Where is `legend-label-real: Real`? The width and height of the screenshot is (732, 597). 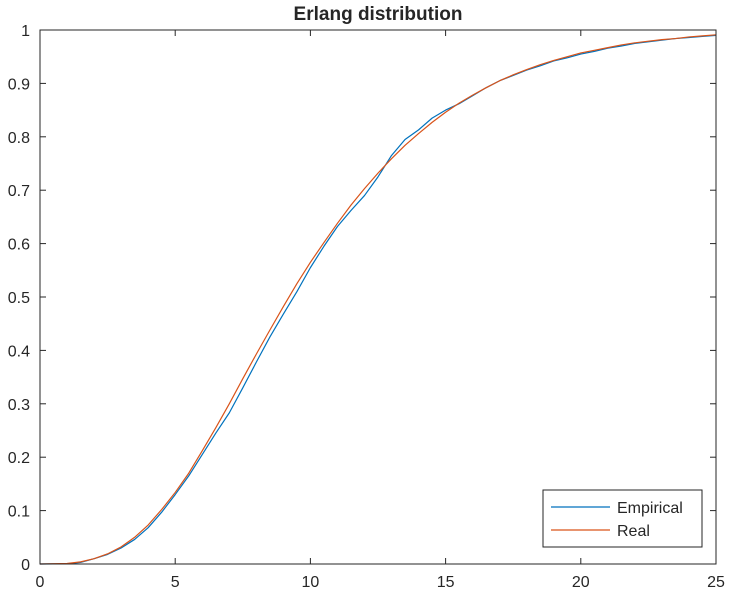 legend-label-real: Real is located at coordinates (633, 531).